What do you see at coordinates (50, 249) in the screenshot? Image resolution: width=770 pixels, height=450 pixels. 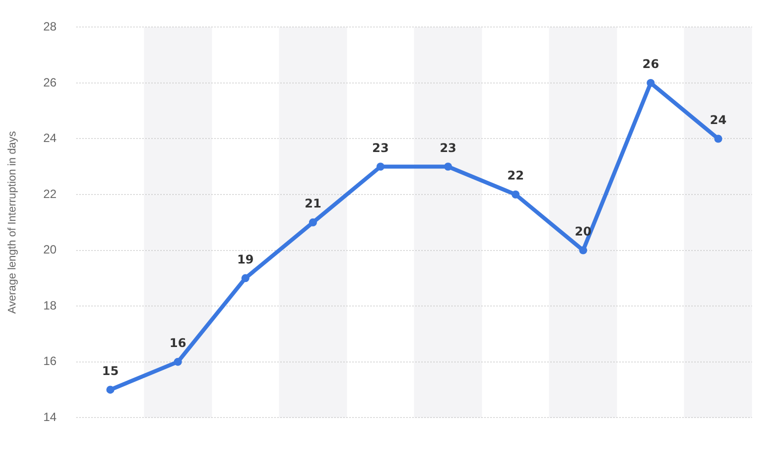 I see `y-tick-label: 20` at bounding box center [50, 249].